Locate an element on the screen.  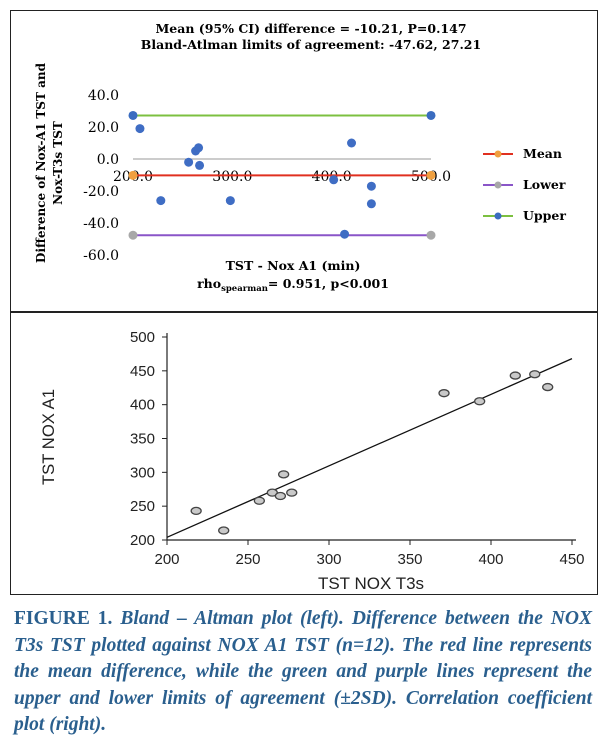
caption-label: FIGURE 1. is located at coordinates (63, 618).